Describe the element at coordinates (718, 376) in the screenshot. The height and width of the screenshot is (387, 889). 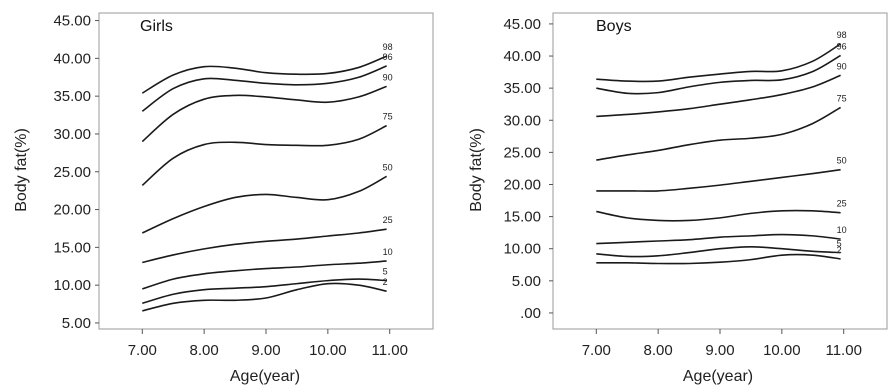
I see `boys-x-axis-label: Age(year)` at that location.